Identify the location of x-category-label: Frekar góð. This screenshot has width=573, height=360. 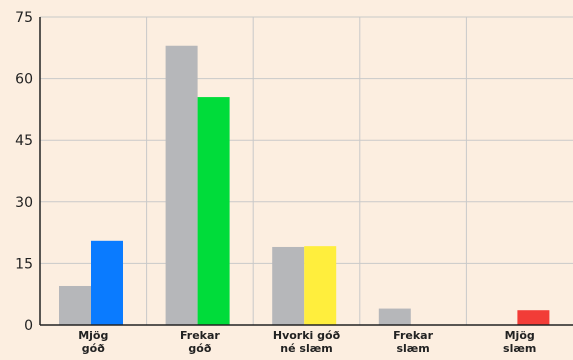
(200, 342).